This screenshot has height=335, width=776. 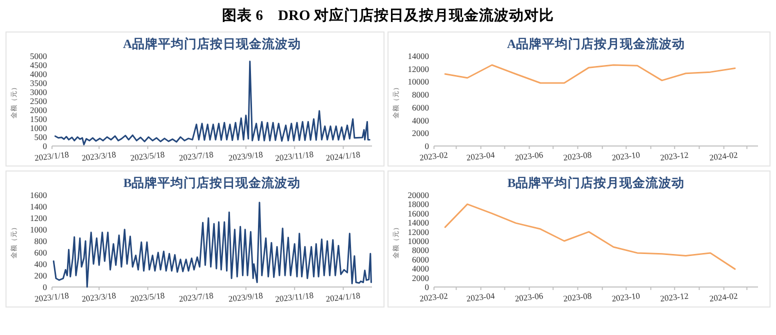 I want to click on y-tick-label: 500, so click(x=40, y=137).